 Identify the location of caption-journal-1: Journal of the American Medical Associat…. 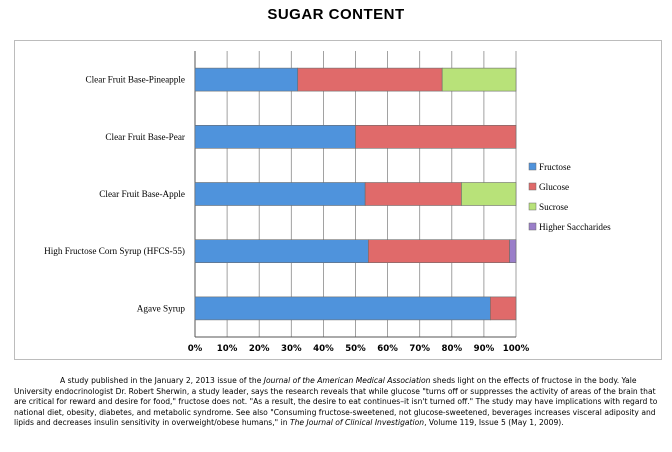
(347, 380).